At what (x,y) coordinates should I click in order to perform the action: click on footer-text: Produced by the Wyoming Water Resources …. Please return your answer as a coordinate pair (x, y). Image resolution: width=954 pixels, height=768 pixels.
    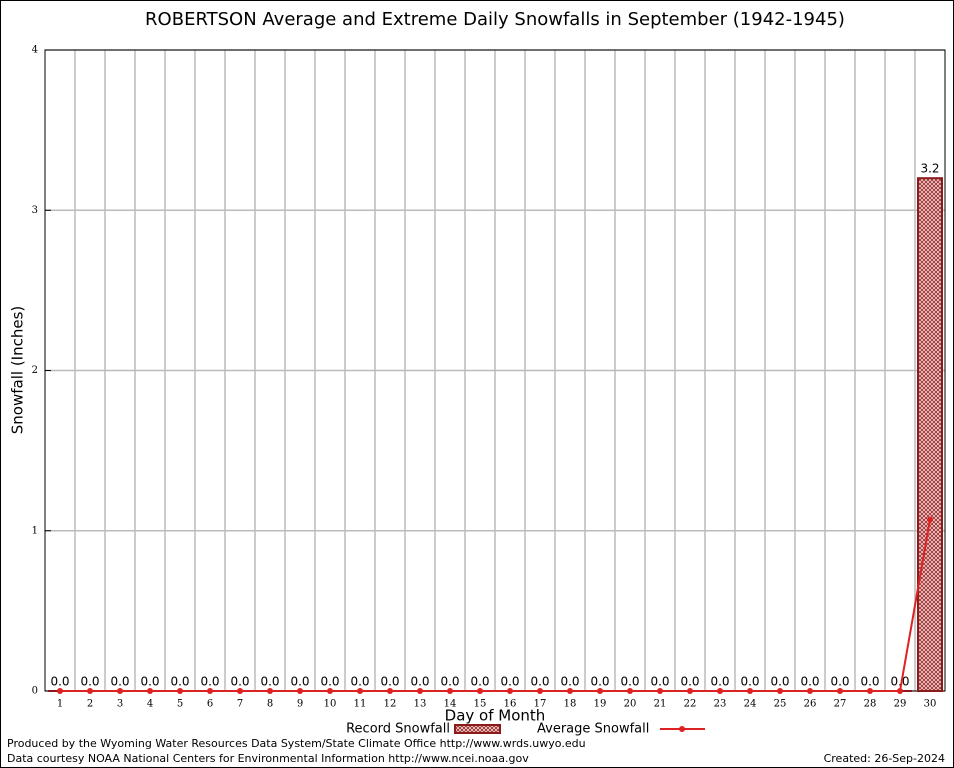
    Looking at the image, I should click on (296, 743).